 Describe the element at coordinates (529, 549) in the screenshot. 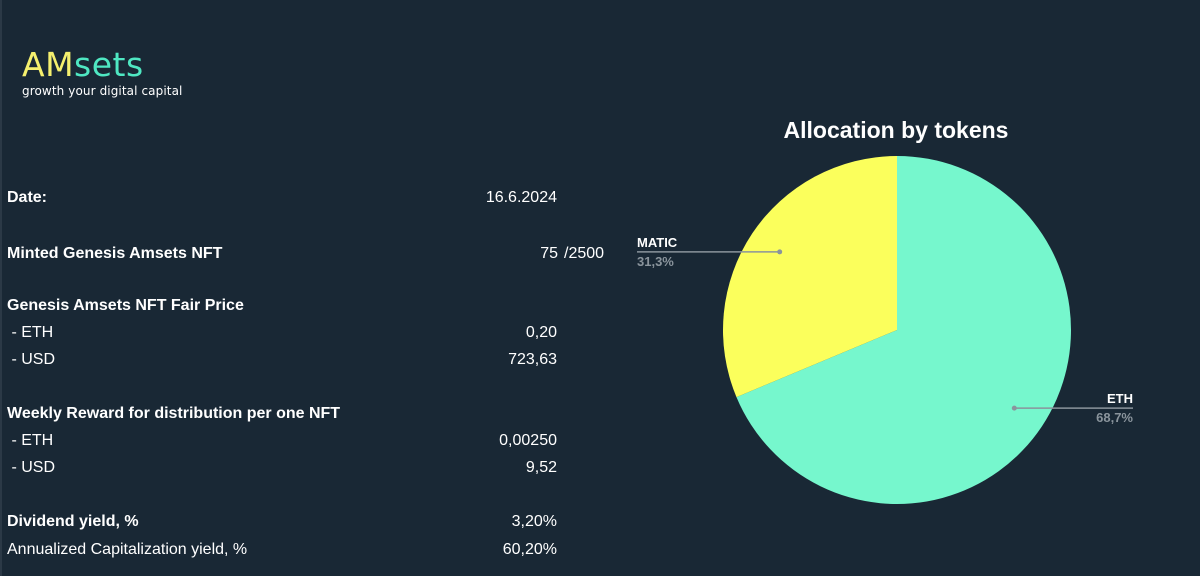

I see `annualized-yield-value: 60,20%` at that location.